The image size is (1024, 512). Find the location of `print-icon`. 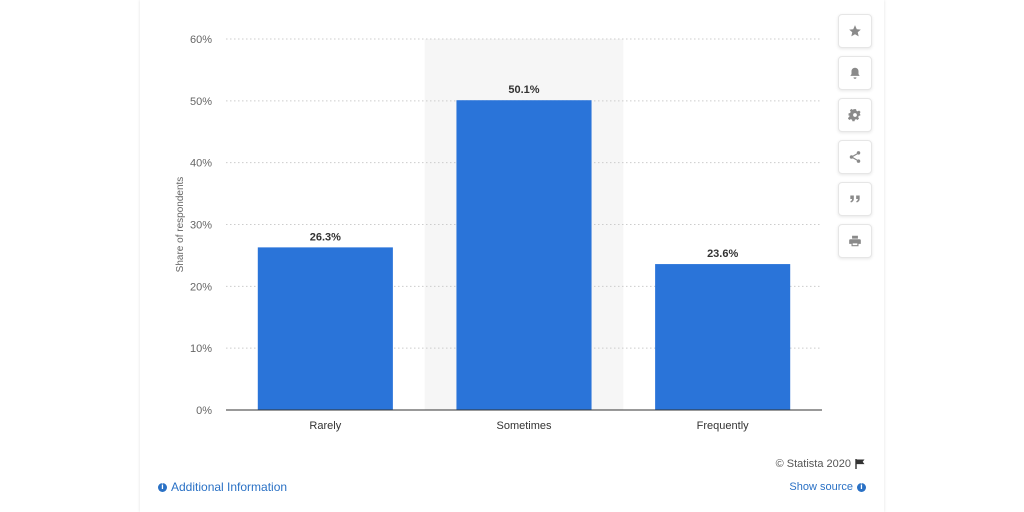

print-icon is located at coordinates (855, 241).